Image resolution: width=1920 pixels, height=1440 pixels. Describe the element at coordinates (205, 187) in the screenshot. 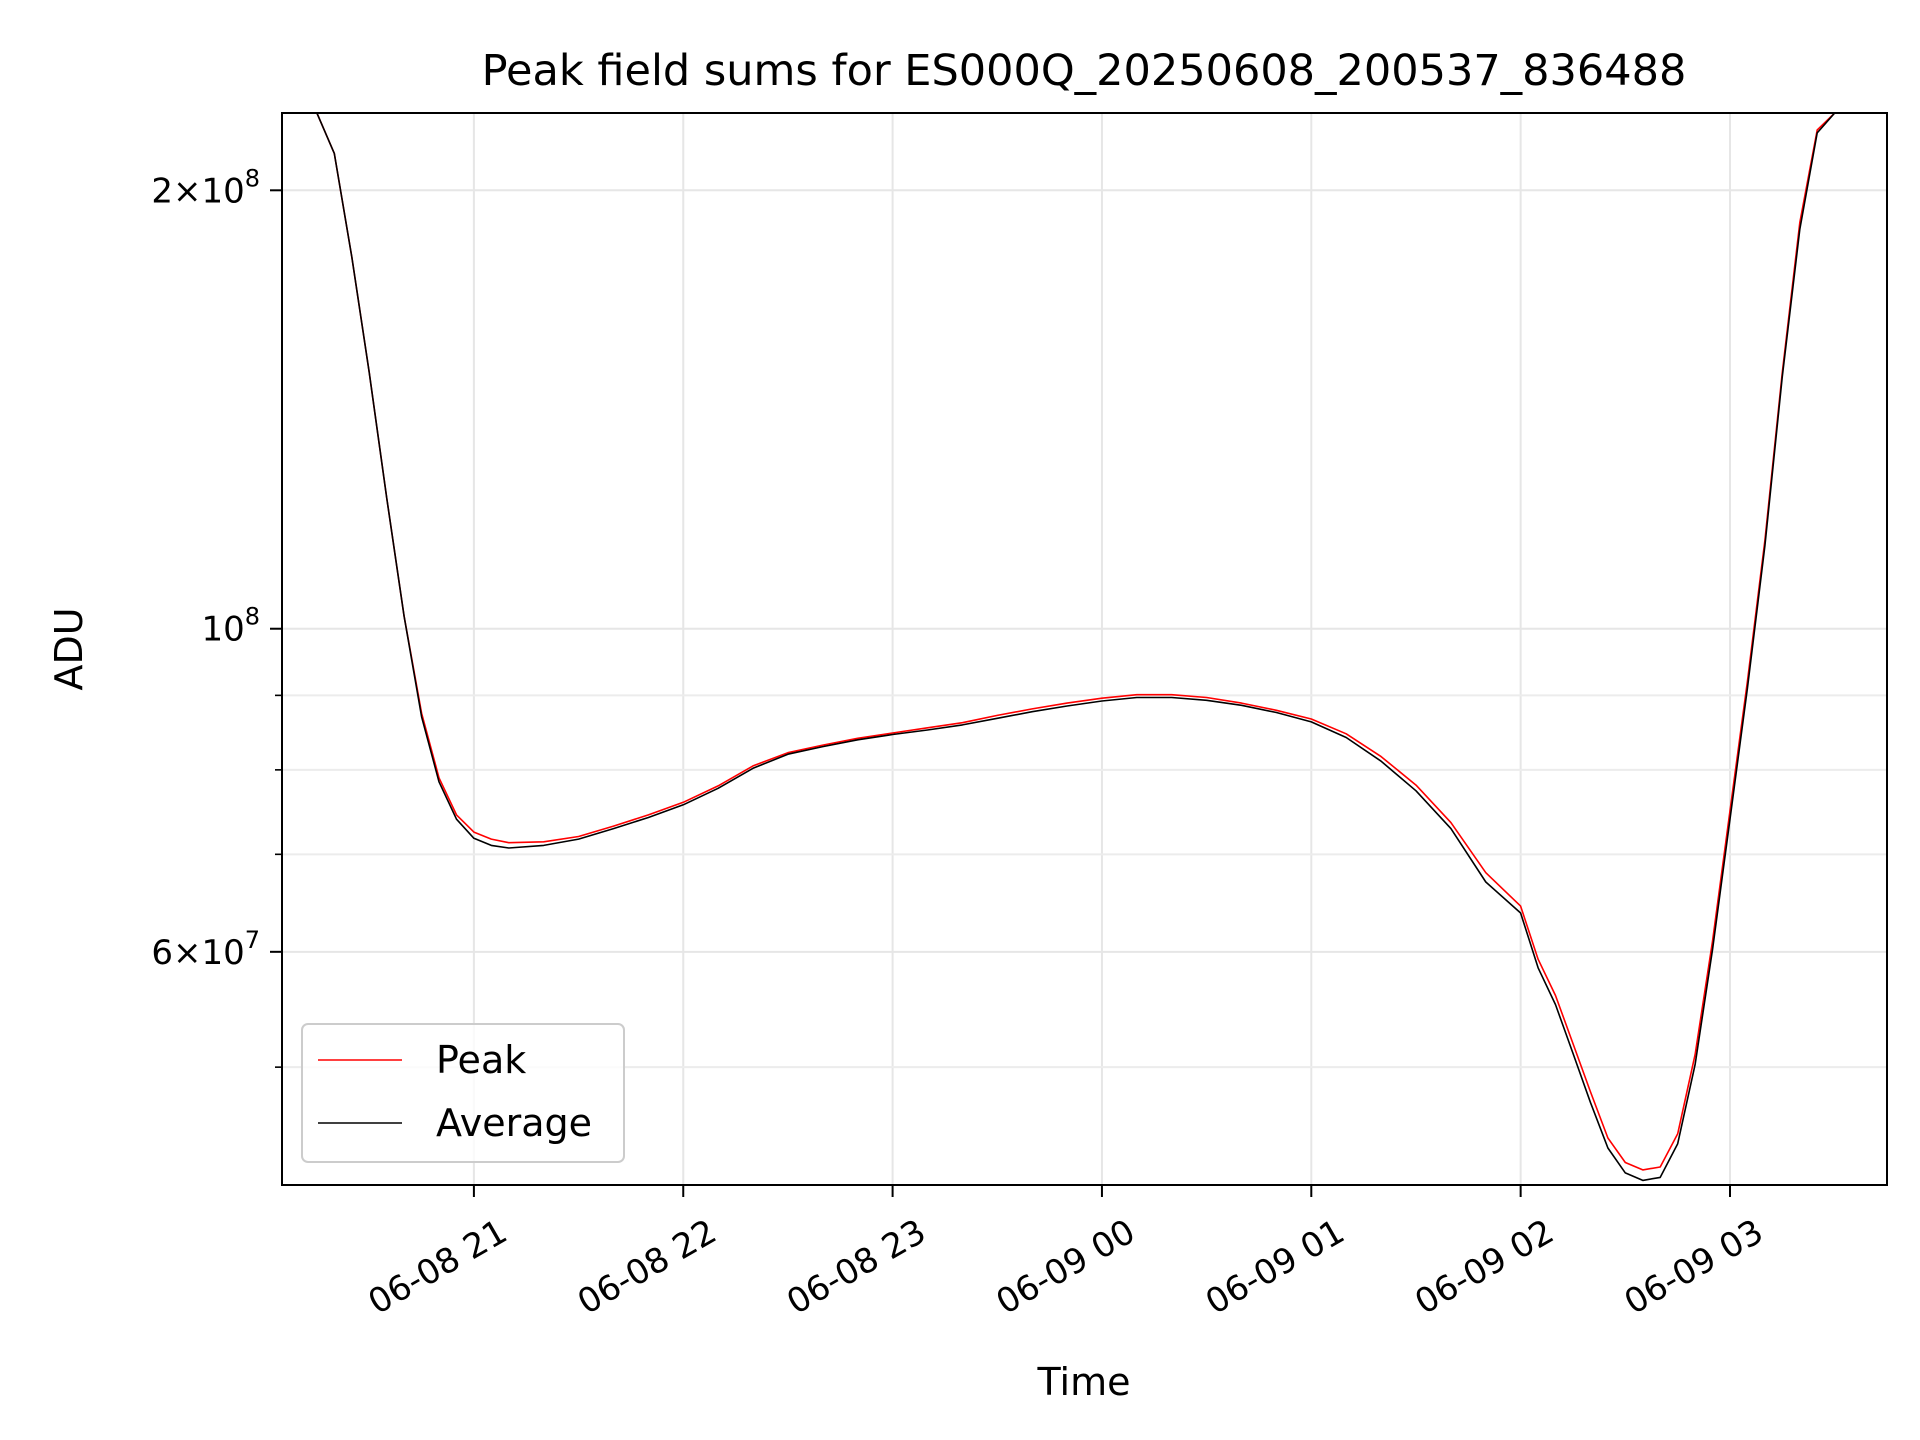

I see `y-tick-label: 2×108` at that location.